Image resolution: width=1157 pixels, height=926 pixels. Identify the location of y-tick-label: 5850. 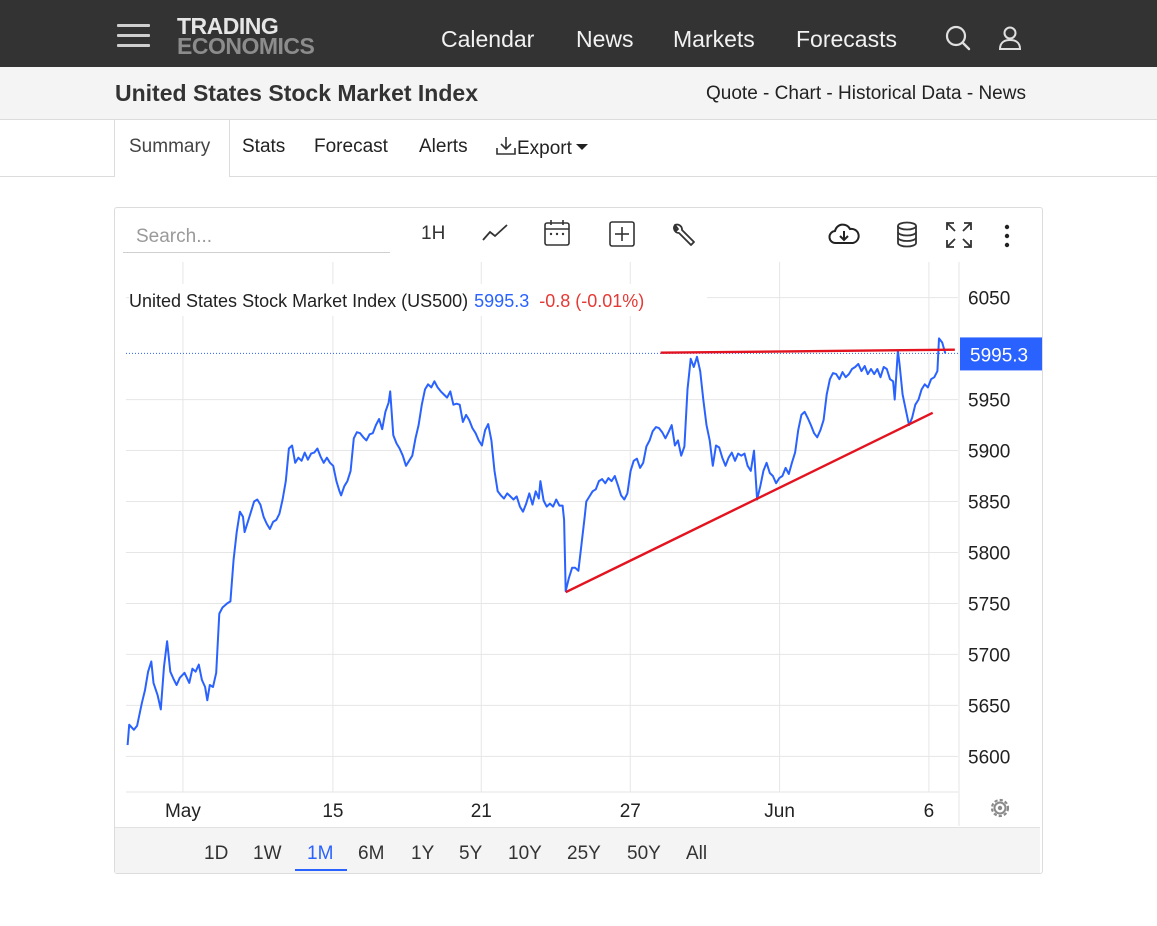
(989, 503).